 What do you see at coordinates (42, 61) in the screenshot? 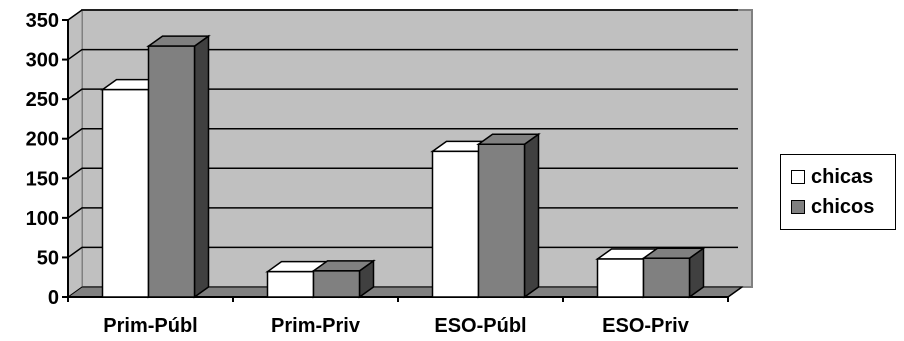
I see `y-tick-label: 300` at bounding box center [42, 61].